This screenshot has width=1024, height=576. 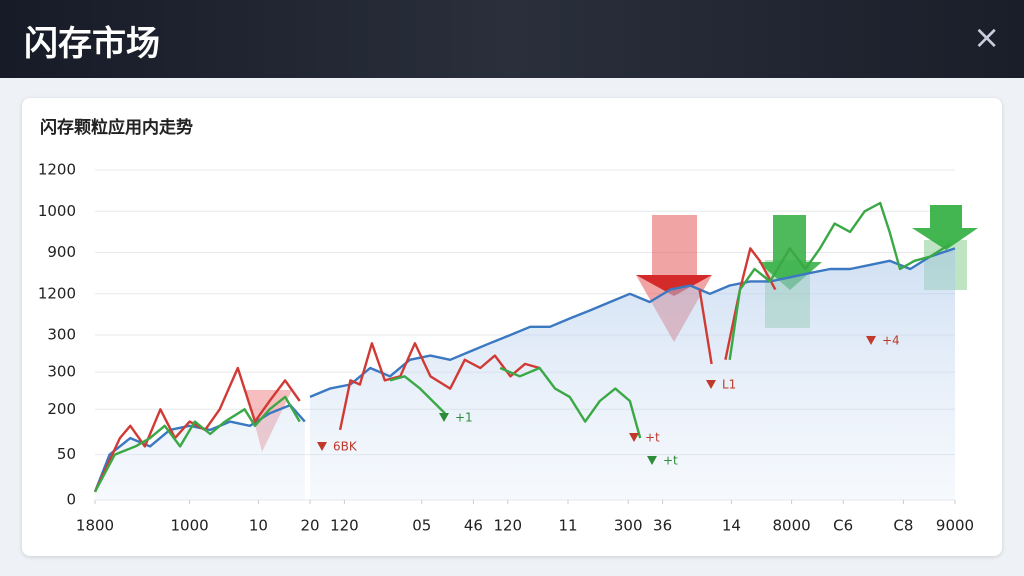 What do you see at coordinates (71, 500) in the screenshot?
I see `y-tick-label: 0` at bounding box center [71, 500].